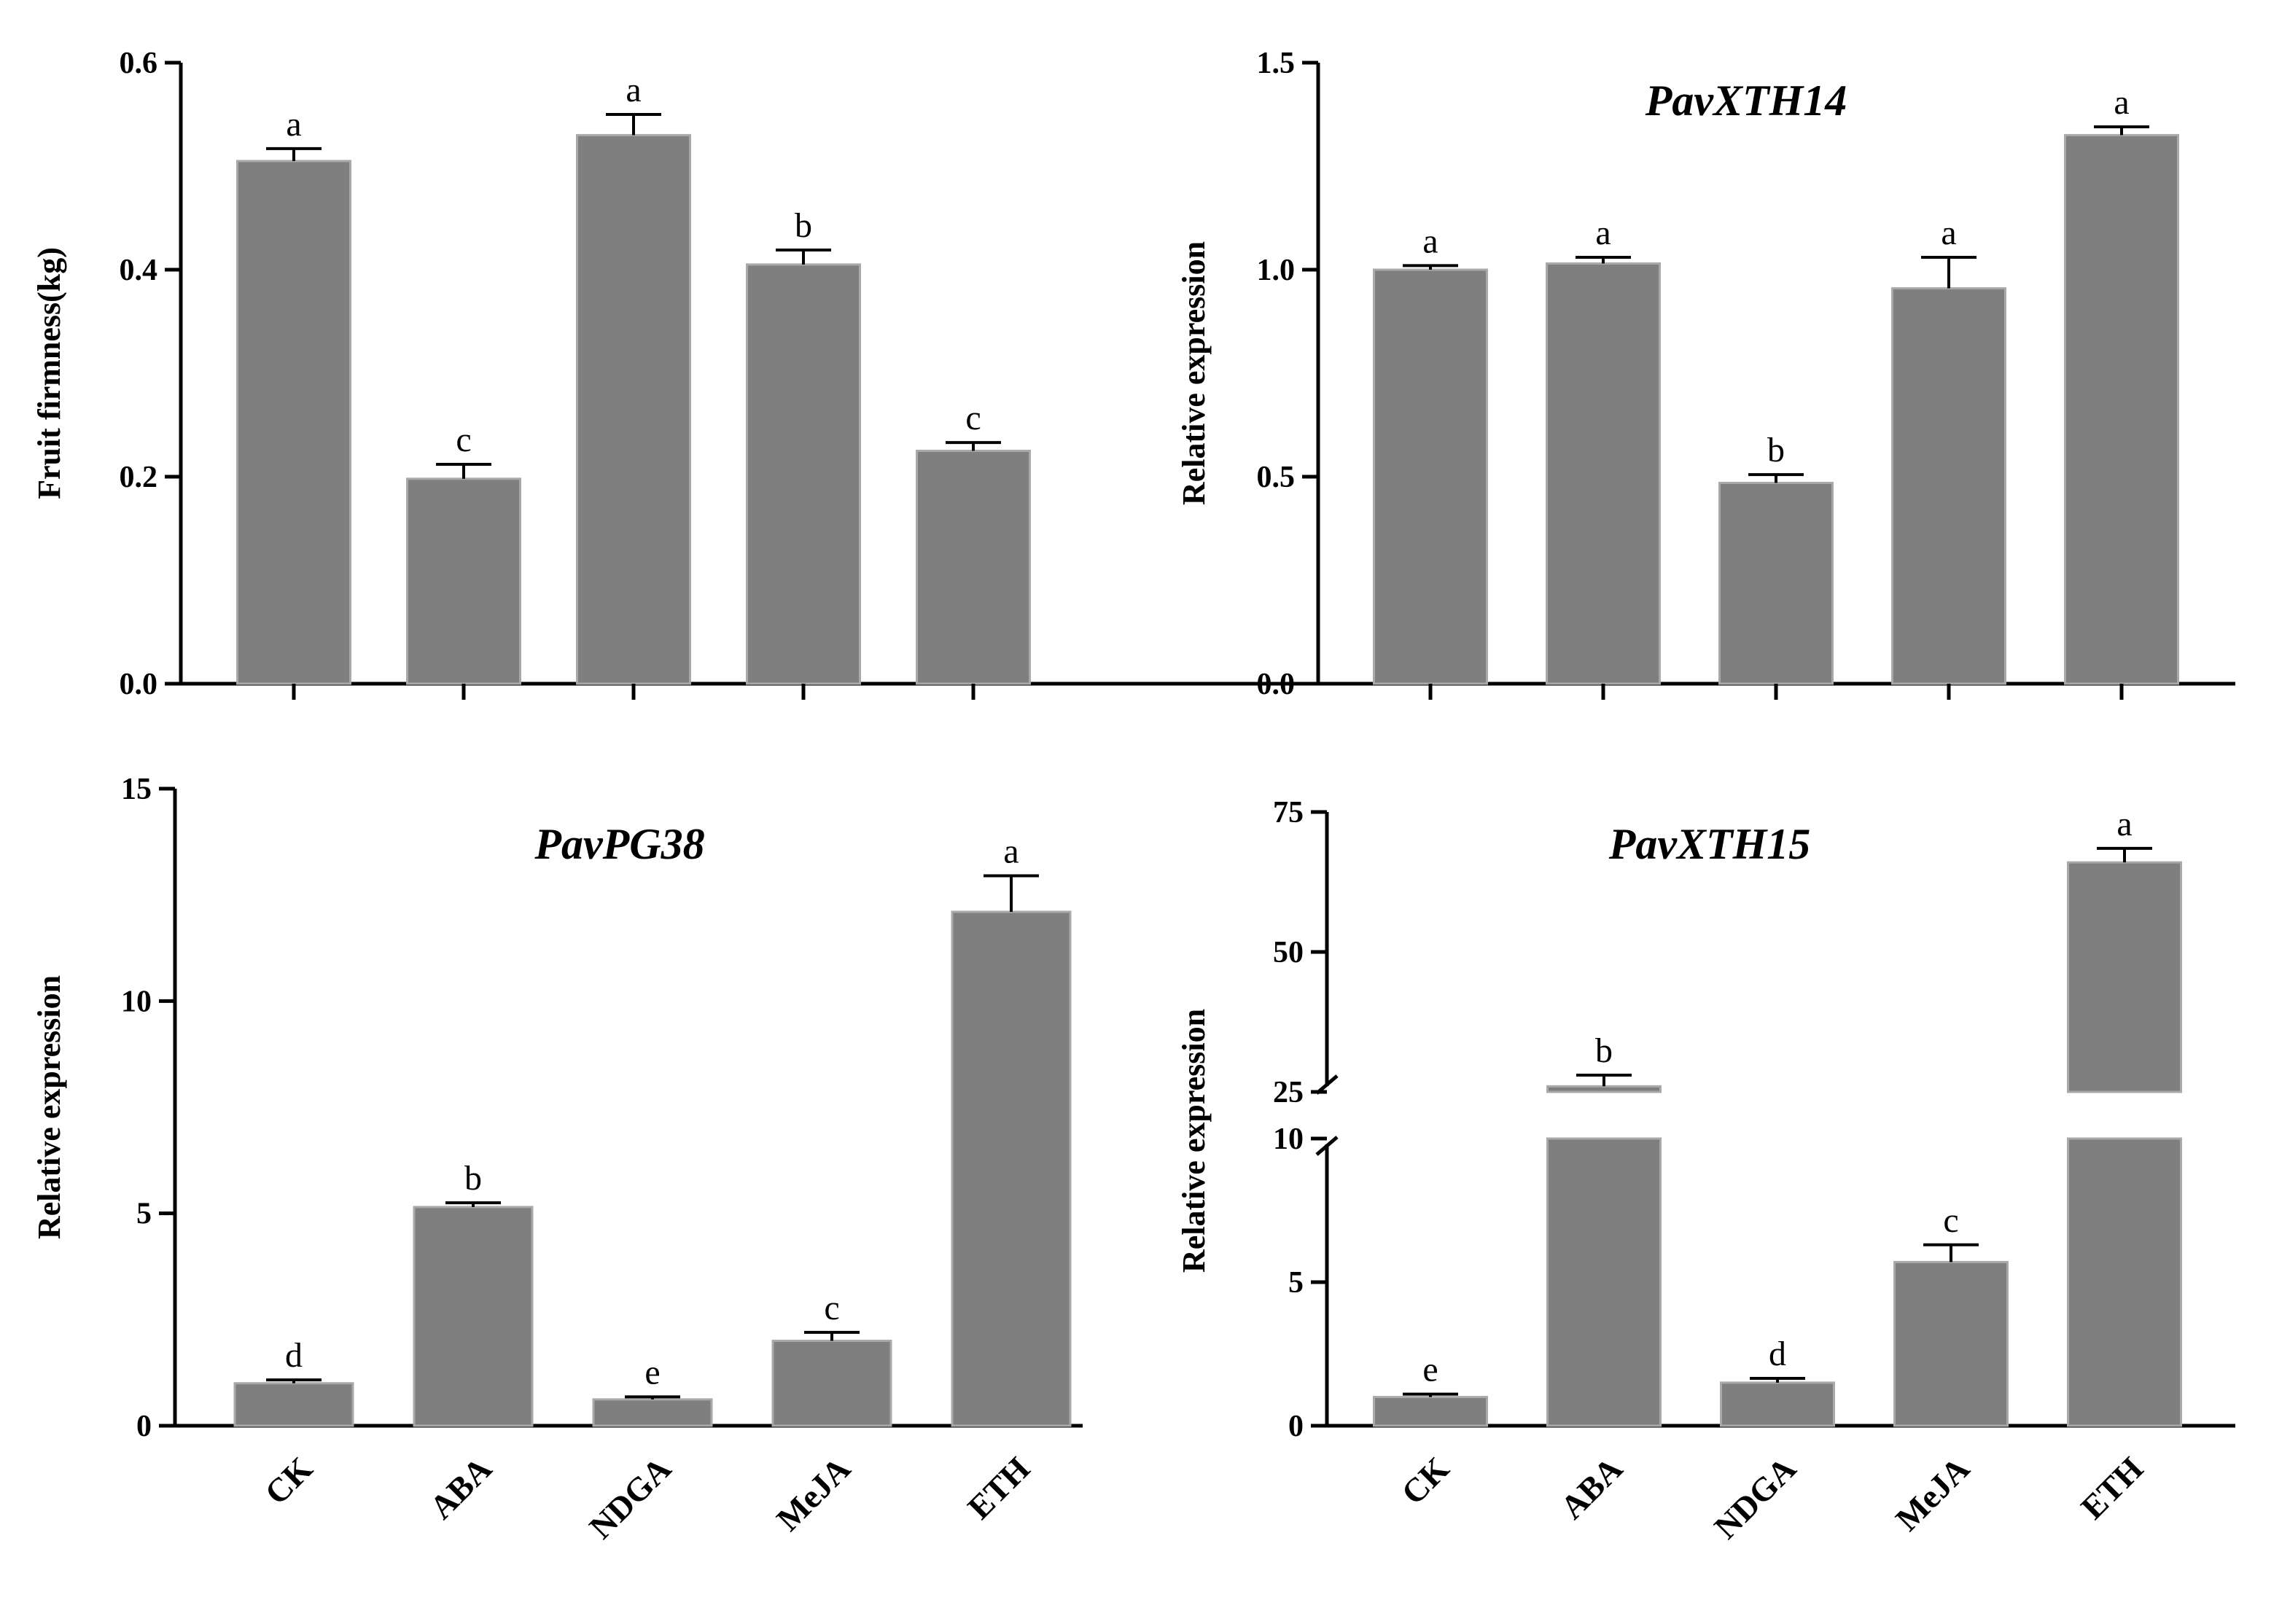  I want to click on y-axis-title: Fruit firmness(kg), so click(49, 373).